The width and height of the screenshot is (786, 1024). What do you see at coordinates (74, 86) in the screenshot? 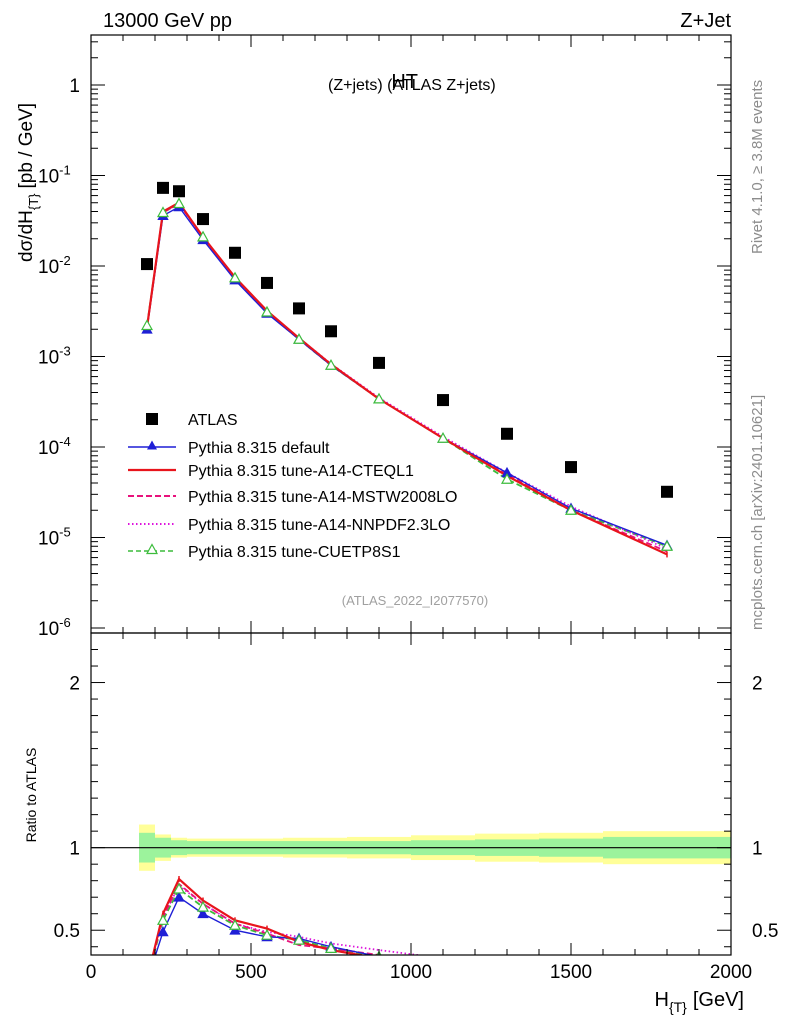
I see `y-tick-label: 1` at bounding box center [74, 86].